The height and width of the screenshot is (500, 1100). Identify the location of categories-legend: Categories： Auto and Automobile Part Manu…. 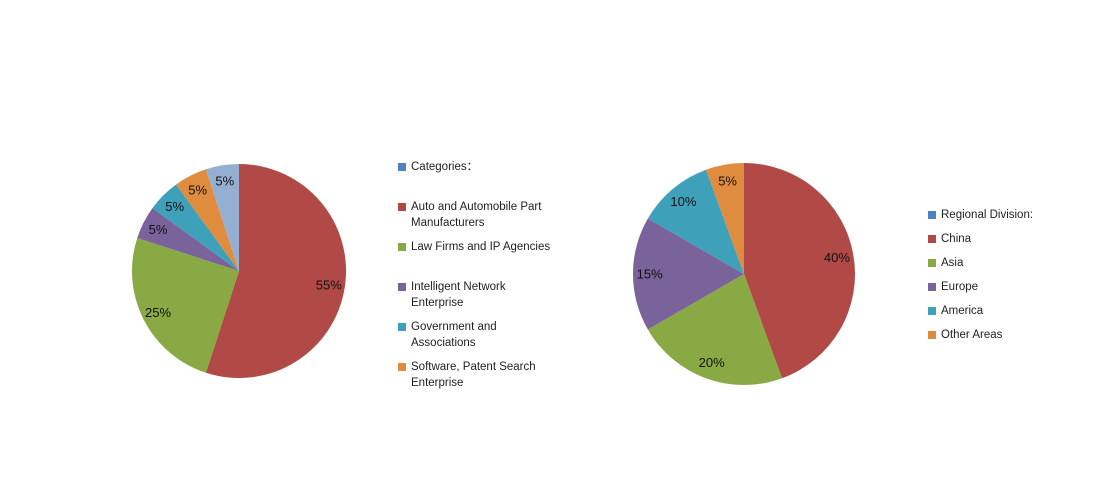
(474, 279).